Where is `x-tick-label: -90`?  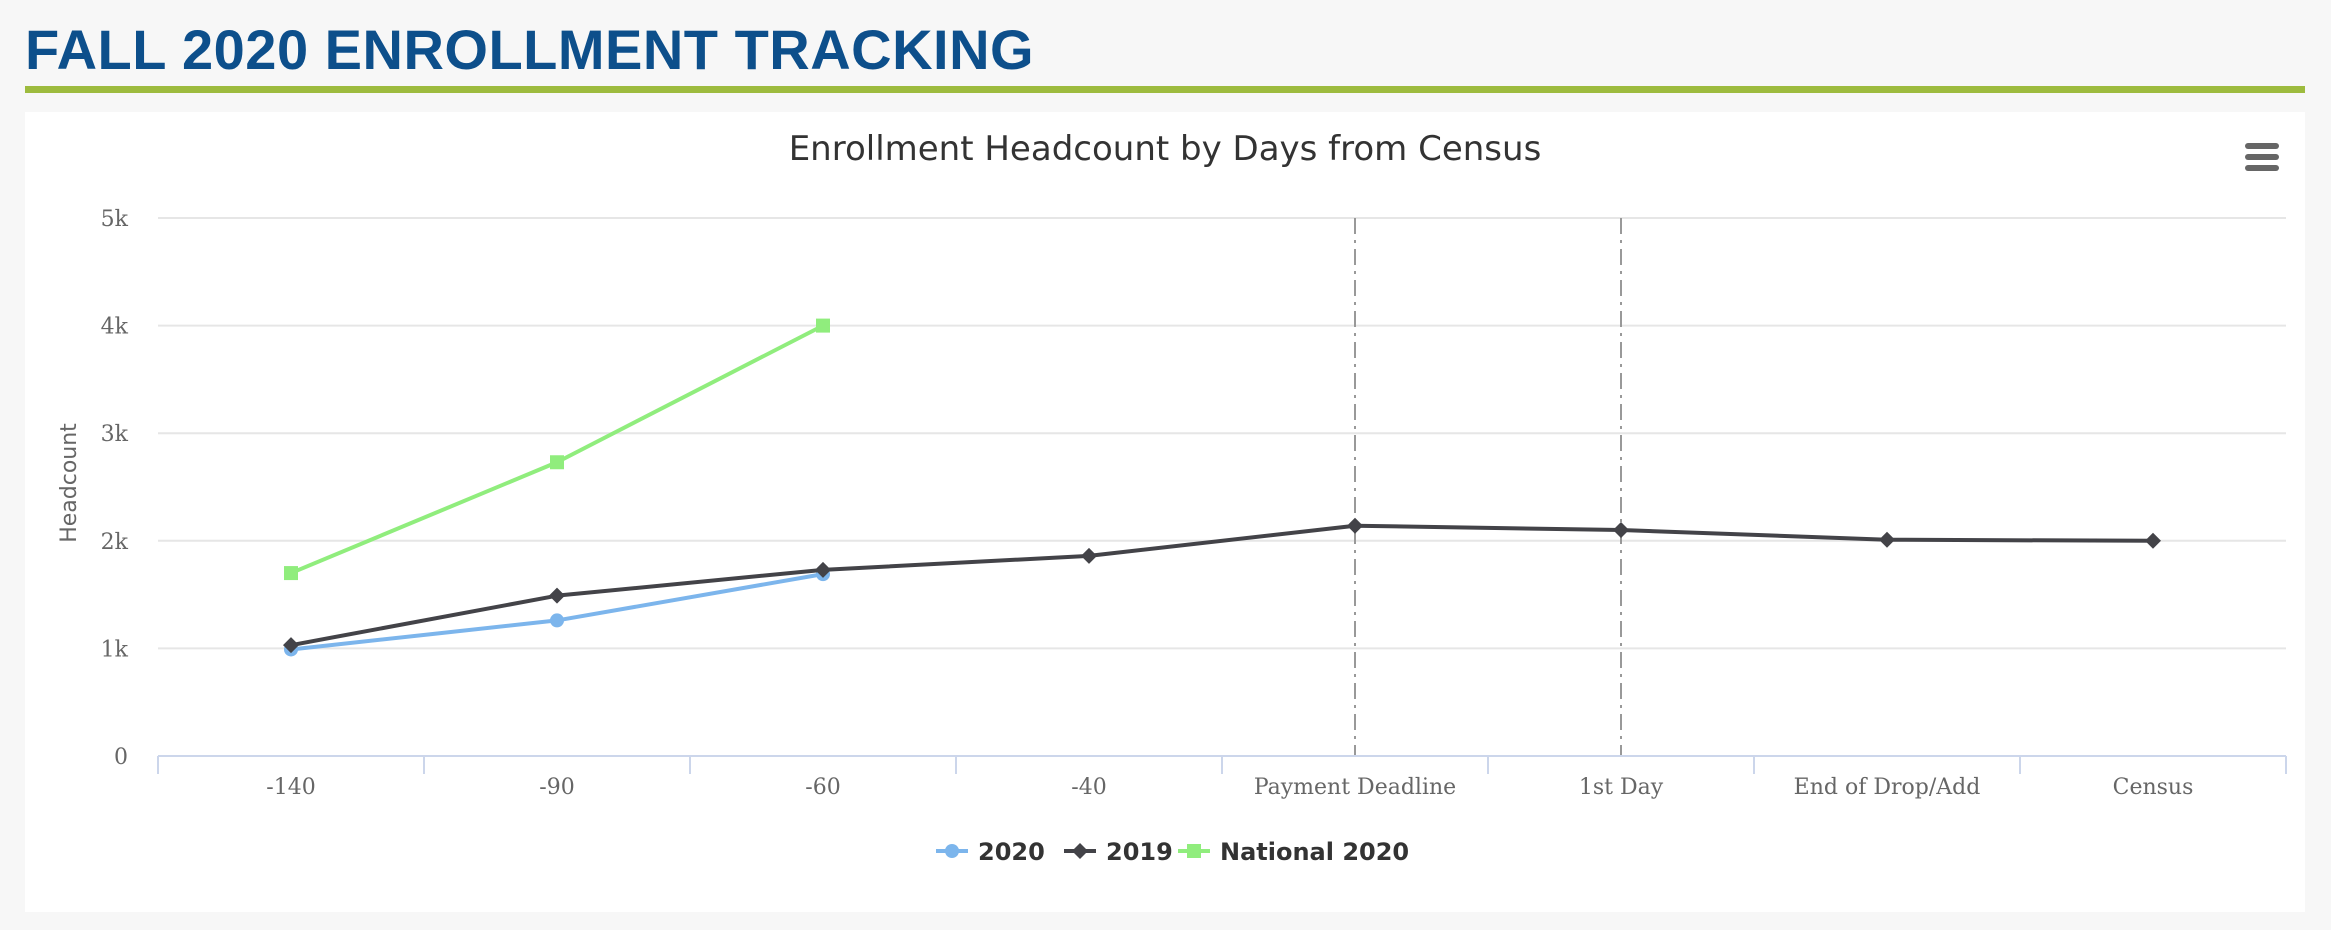 x-tick-label: -90 is located at coordinates (556, 787).